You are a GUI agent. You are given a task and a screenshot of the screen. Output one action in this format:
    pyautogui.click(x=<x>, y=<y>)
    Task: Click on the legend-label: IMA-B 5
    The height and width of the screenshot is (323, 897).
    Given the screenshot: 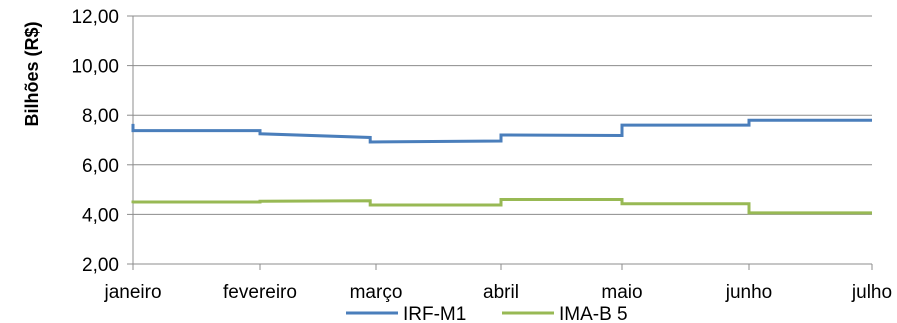 What is the action you would take?
    pyautogui.click(x=593, y=313)
    